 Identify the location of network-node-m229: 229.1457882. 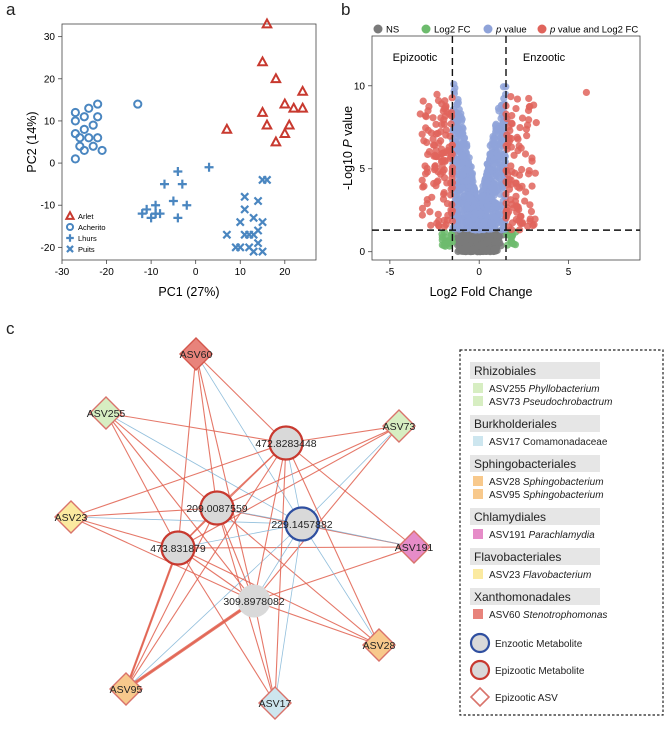
(302, 524).